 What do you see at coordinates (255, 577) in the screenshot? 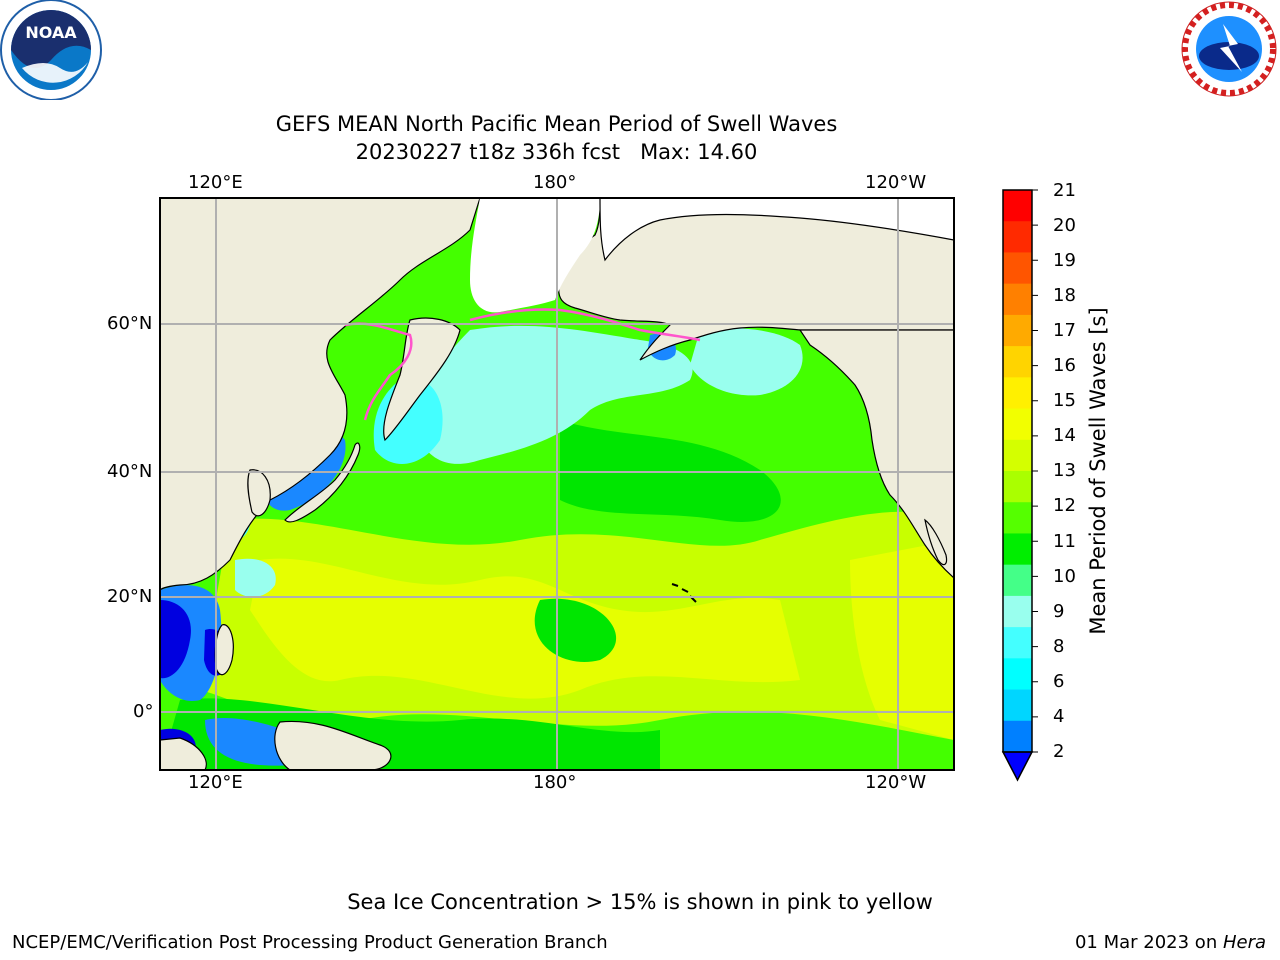
I see `east-china-cyan` at bounding box center [255, 577].